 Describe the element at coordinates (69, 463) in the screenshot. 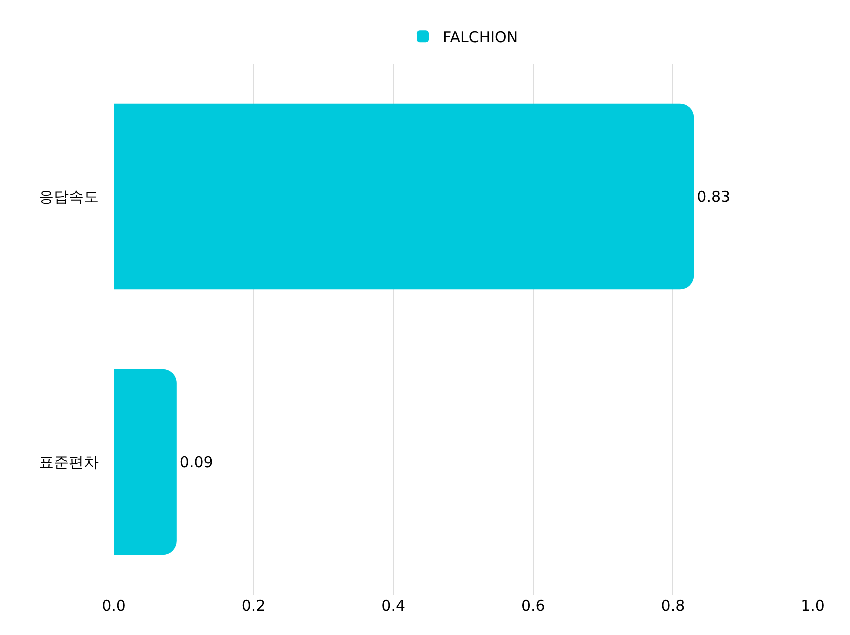

I see `y-tick-label: 표준편차` at that location.